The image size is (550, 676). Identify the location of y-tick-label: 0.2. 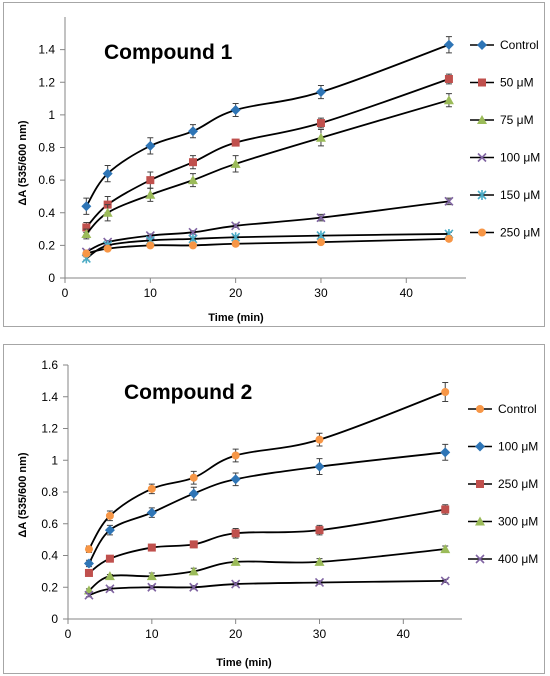
(46, 245).